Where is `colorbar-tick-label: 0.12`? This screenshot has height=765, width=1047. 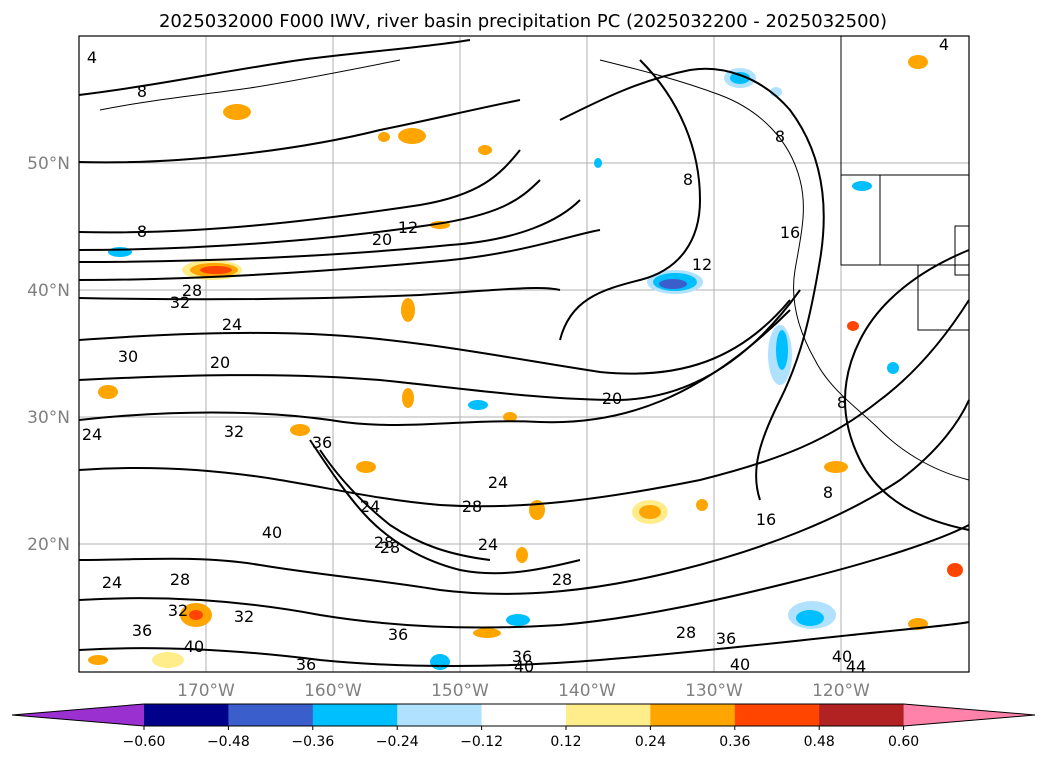 colorbar-tick-label: 0.12 is located at coordinates (565, 742).